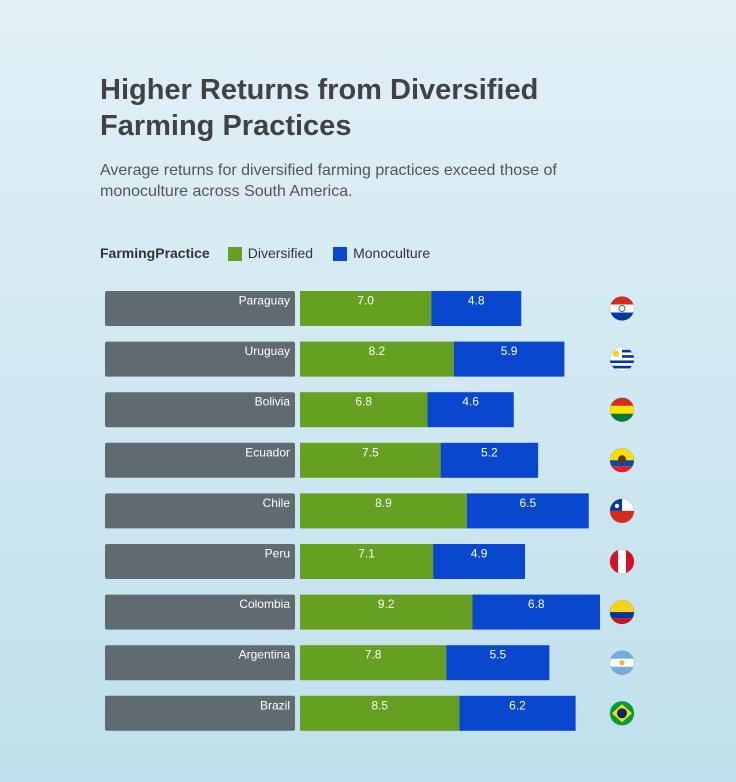 This screenshot has height=782, width=736. Describe the element at coordinates (277, 554) in the screenshot. I see `category-label-peru: Peru` at that location.